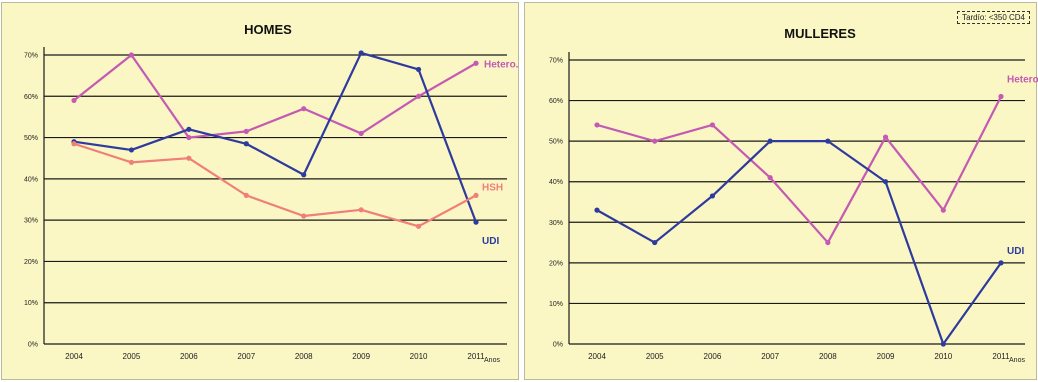 Image resolution: width=1038 pixels, height=382 pixels. Describe the element at coordinates (268, 29) in the screenshot. I see `chart-title: HOMES` at that location.